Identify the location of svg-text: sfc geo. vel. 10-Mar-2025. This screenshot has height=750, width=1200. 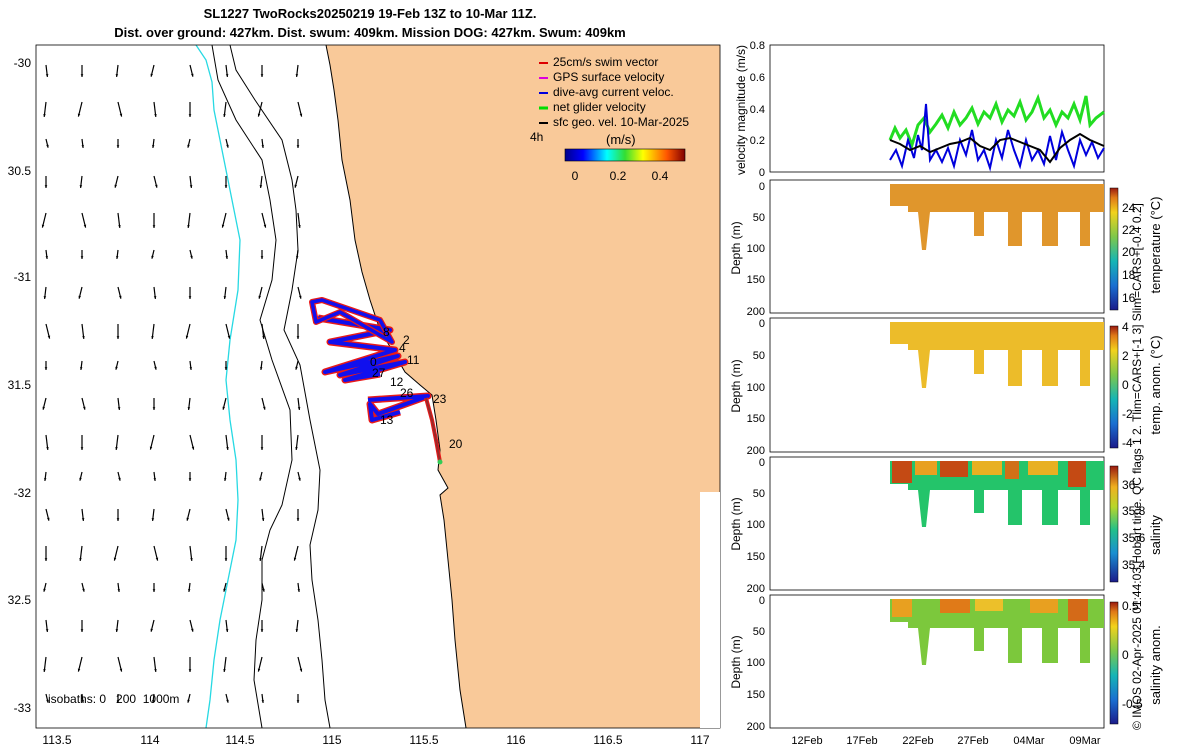
(621, 122).